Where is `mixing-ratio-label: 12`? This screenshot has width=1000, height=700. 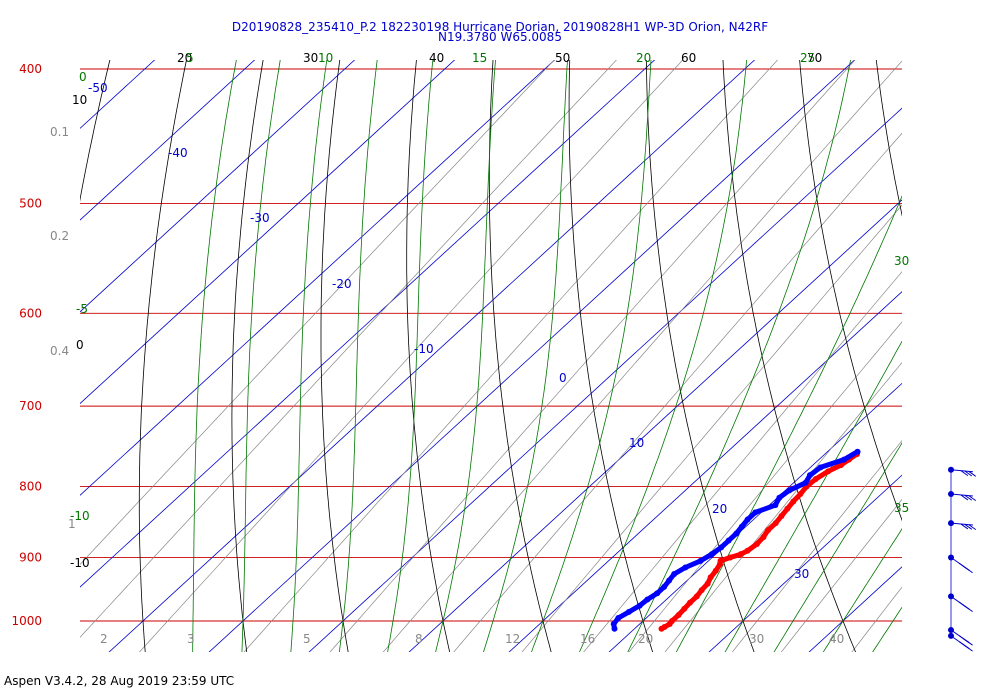 mixing-ratio-label: 12 is located at coordinates (512, 639).